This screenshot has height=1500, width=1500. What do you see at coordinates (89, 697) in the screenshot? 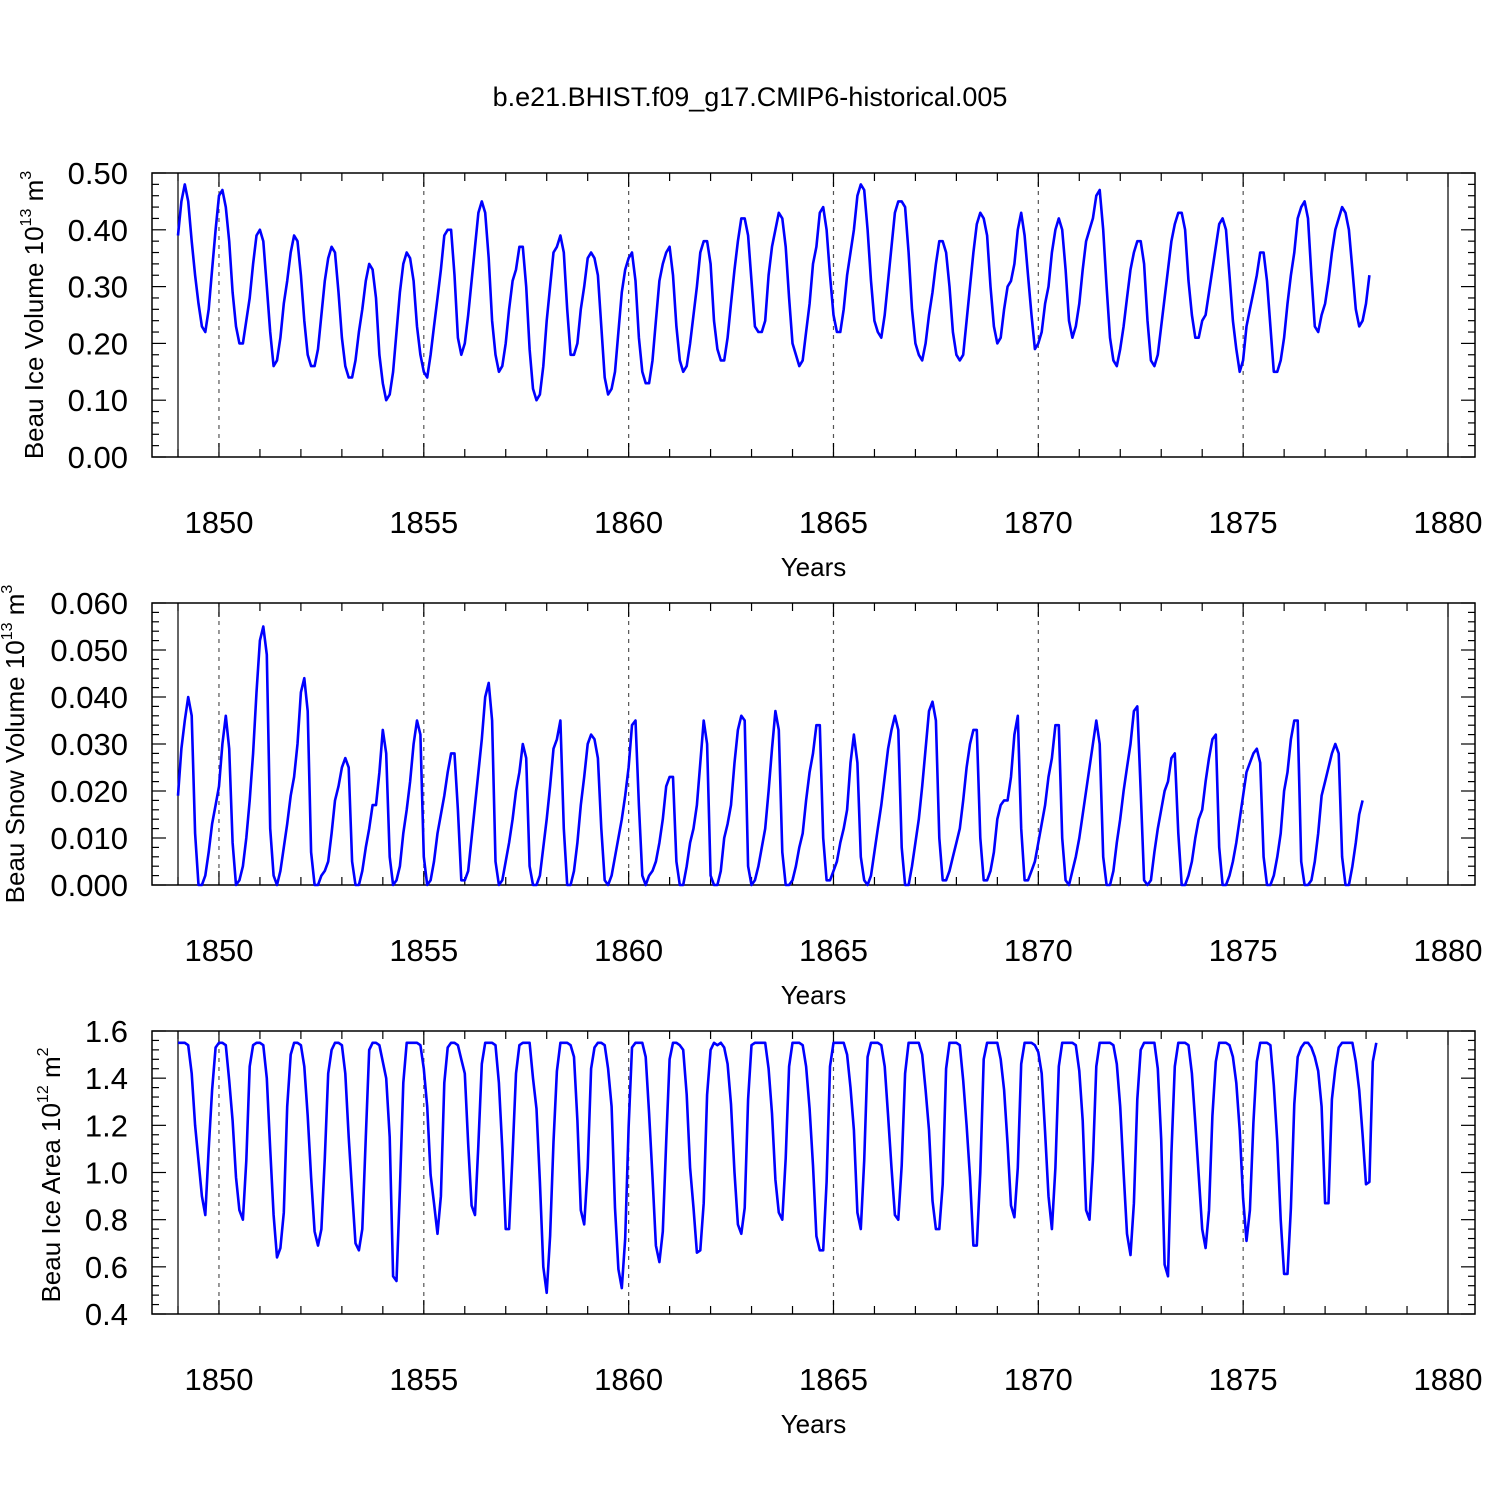
I see `y-tick-label: 0.040` at bounding box center [89, 697].